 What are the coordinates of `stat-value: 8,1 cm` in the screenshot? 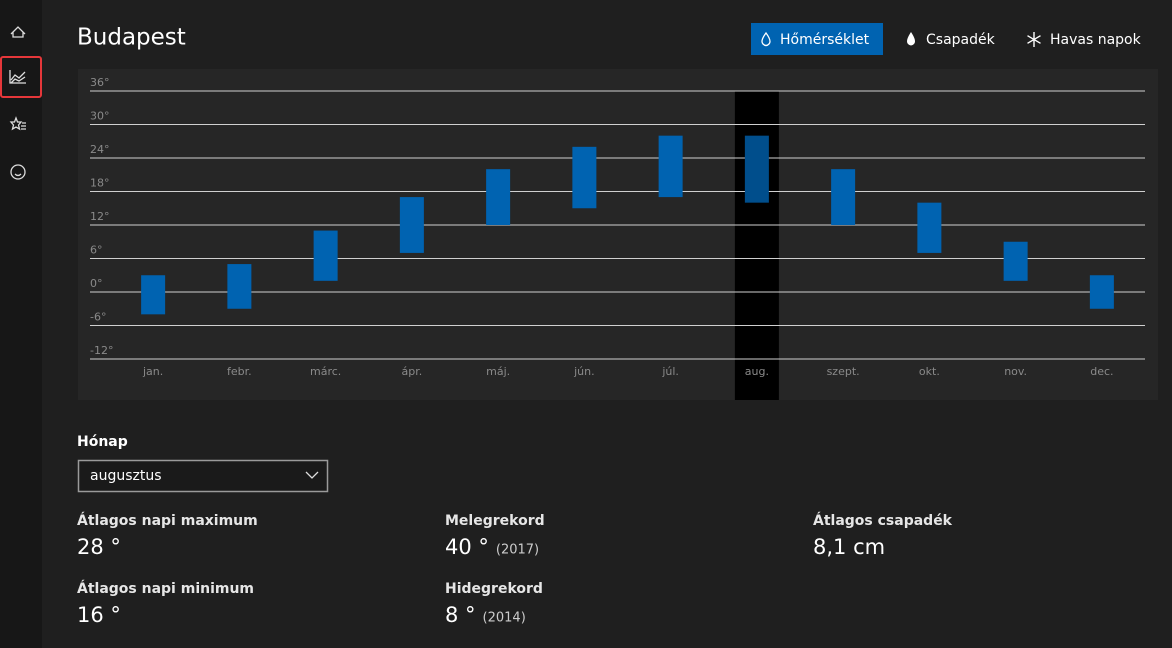 It's located at (849, 547).